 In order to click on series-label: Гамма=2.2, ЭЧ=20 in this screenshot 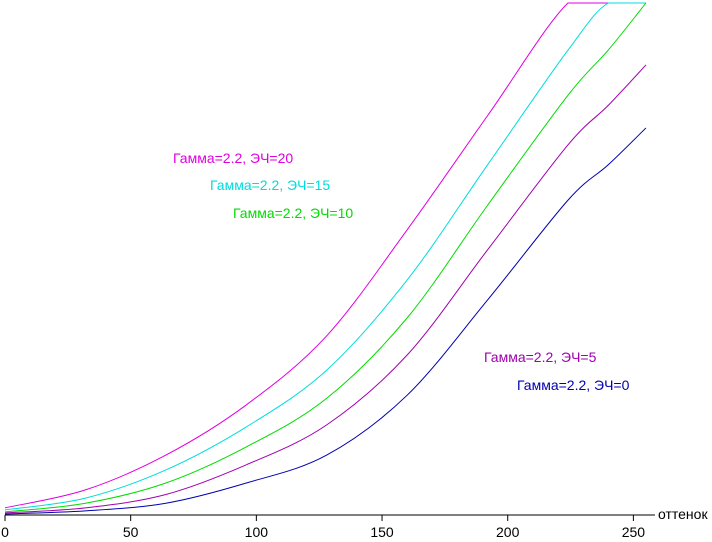, I will do `click(233, 158)`.